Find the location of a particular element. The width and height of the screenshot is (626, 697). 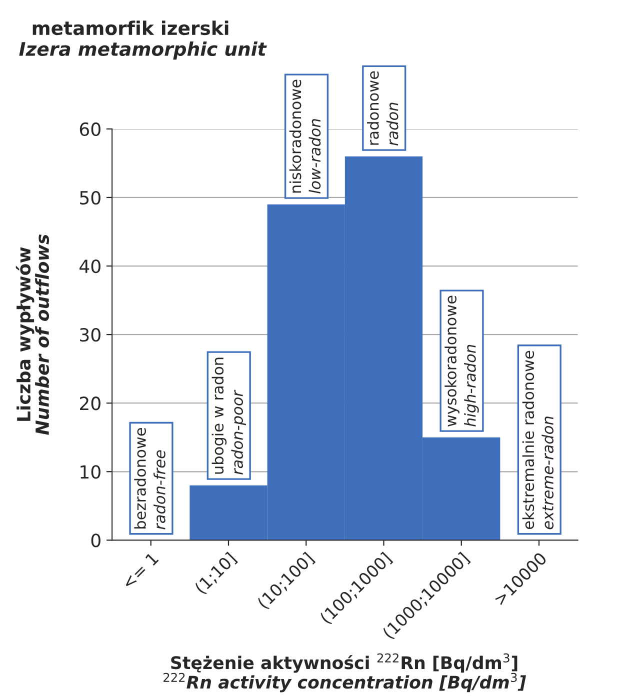

x-tick-label: <= 1 is located at coordinates (140, 571).